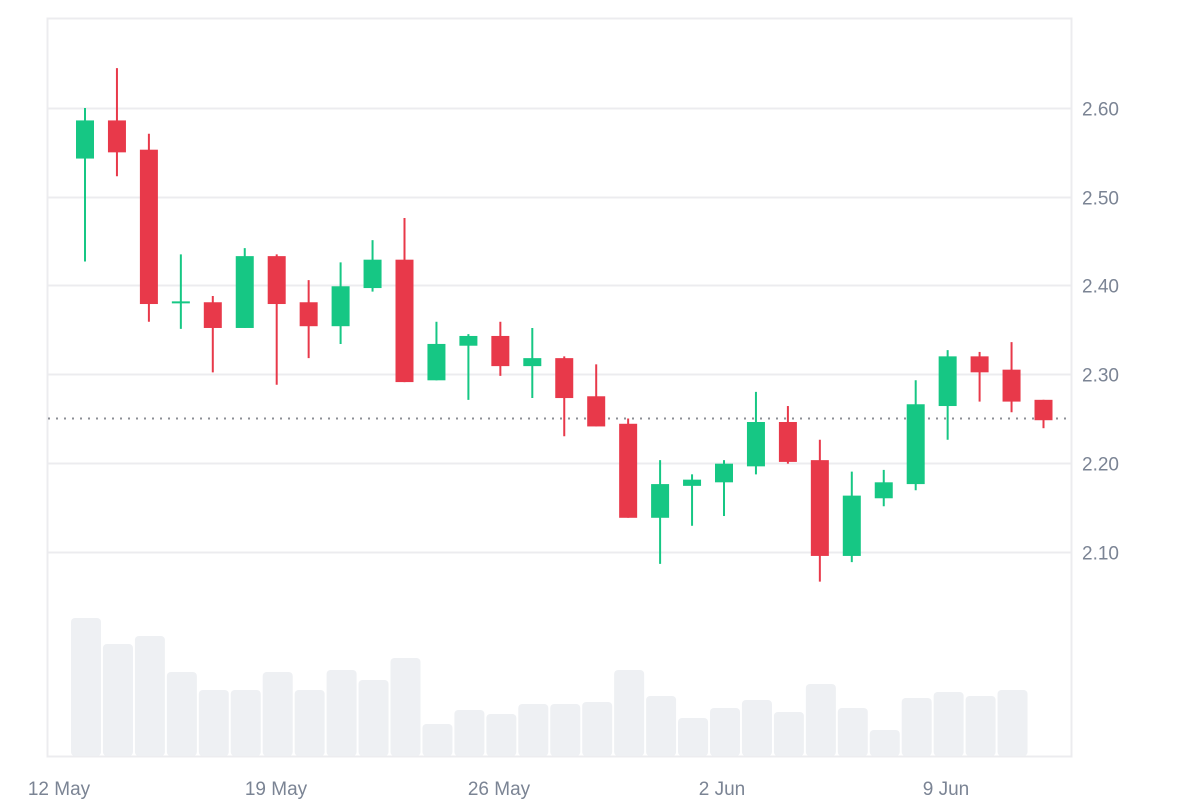 This screenshot has height=800, width=1200. Describe the element at coordinates (1100, 110) in the screenshot. I see `y-tick-label: 2.60` at that location.